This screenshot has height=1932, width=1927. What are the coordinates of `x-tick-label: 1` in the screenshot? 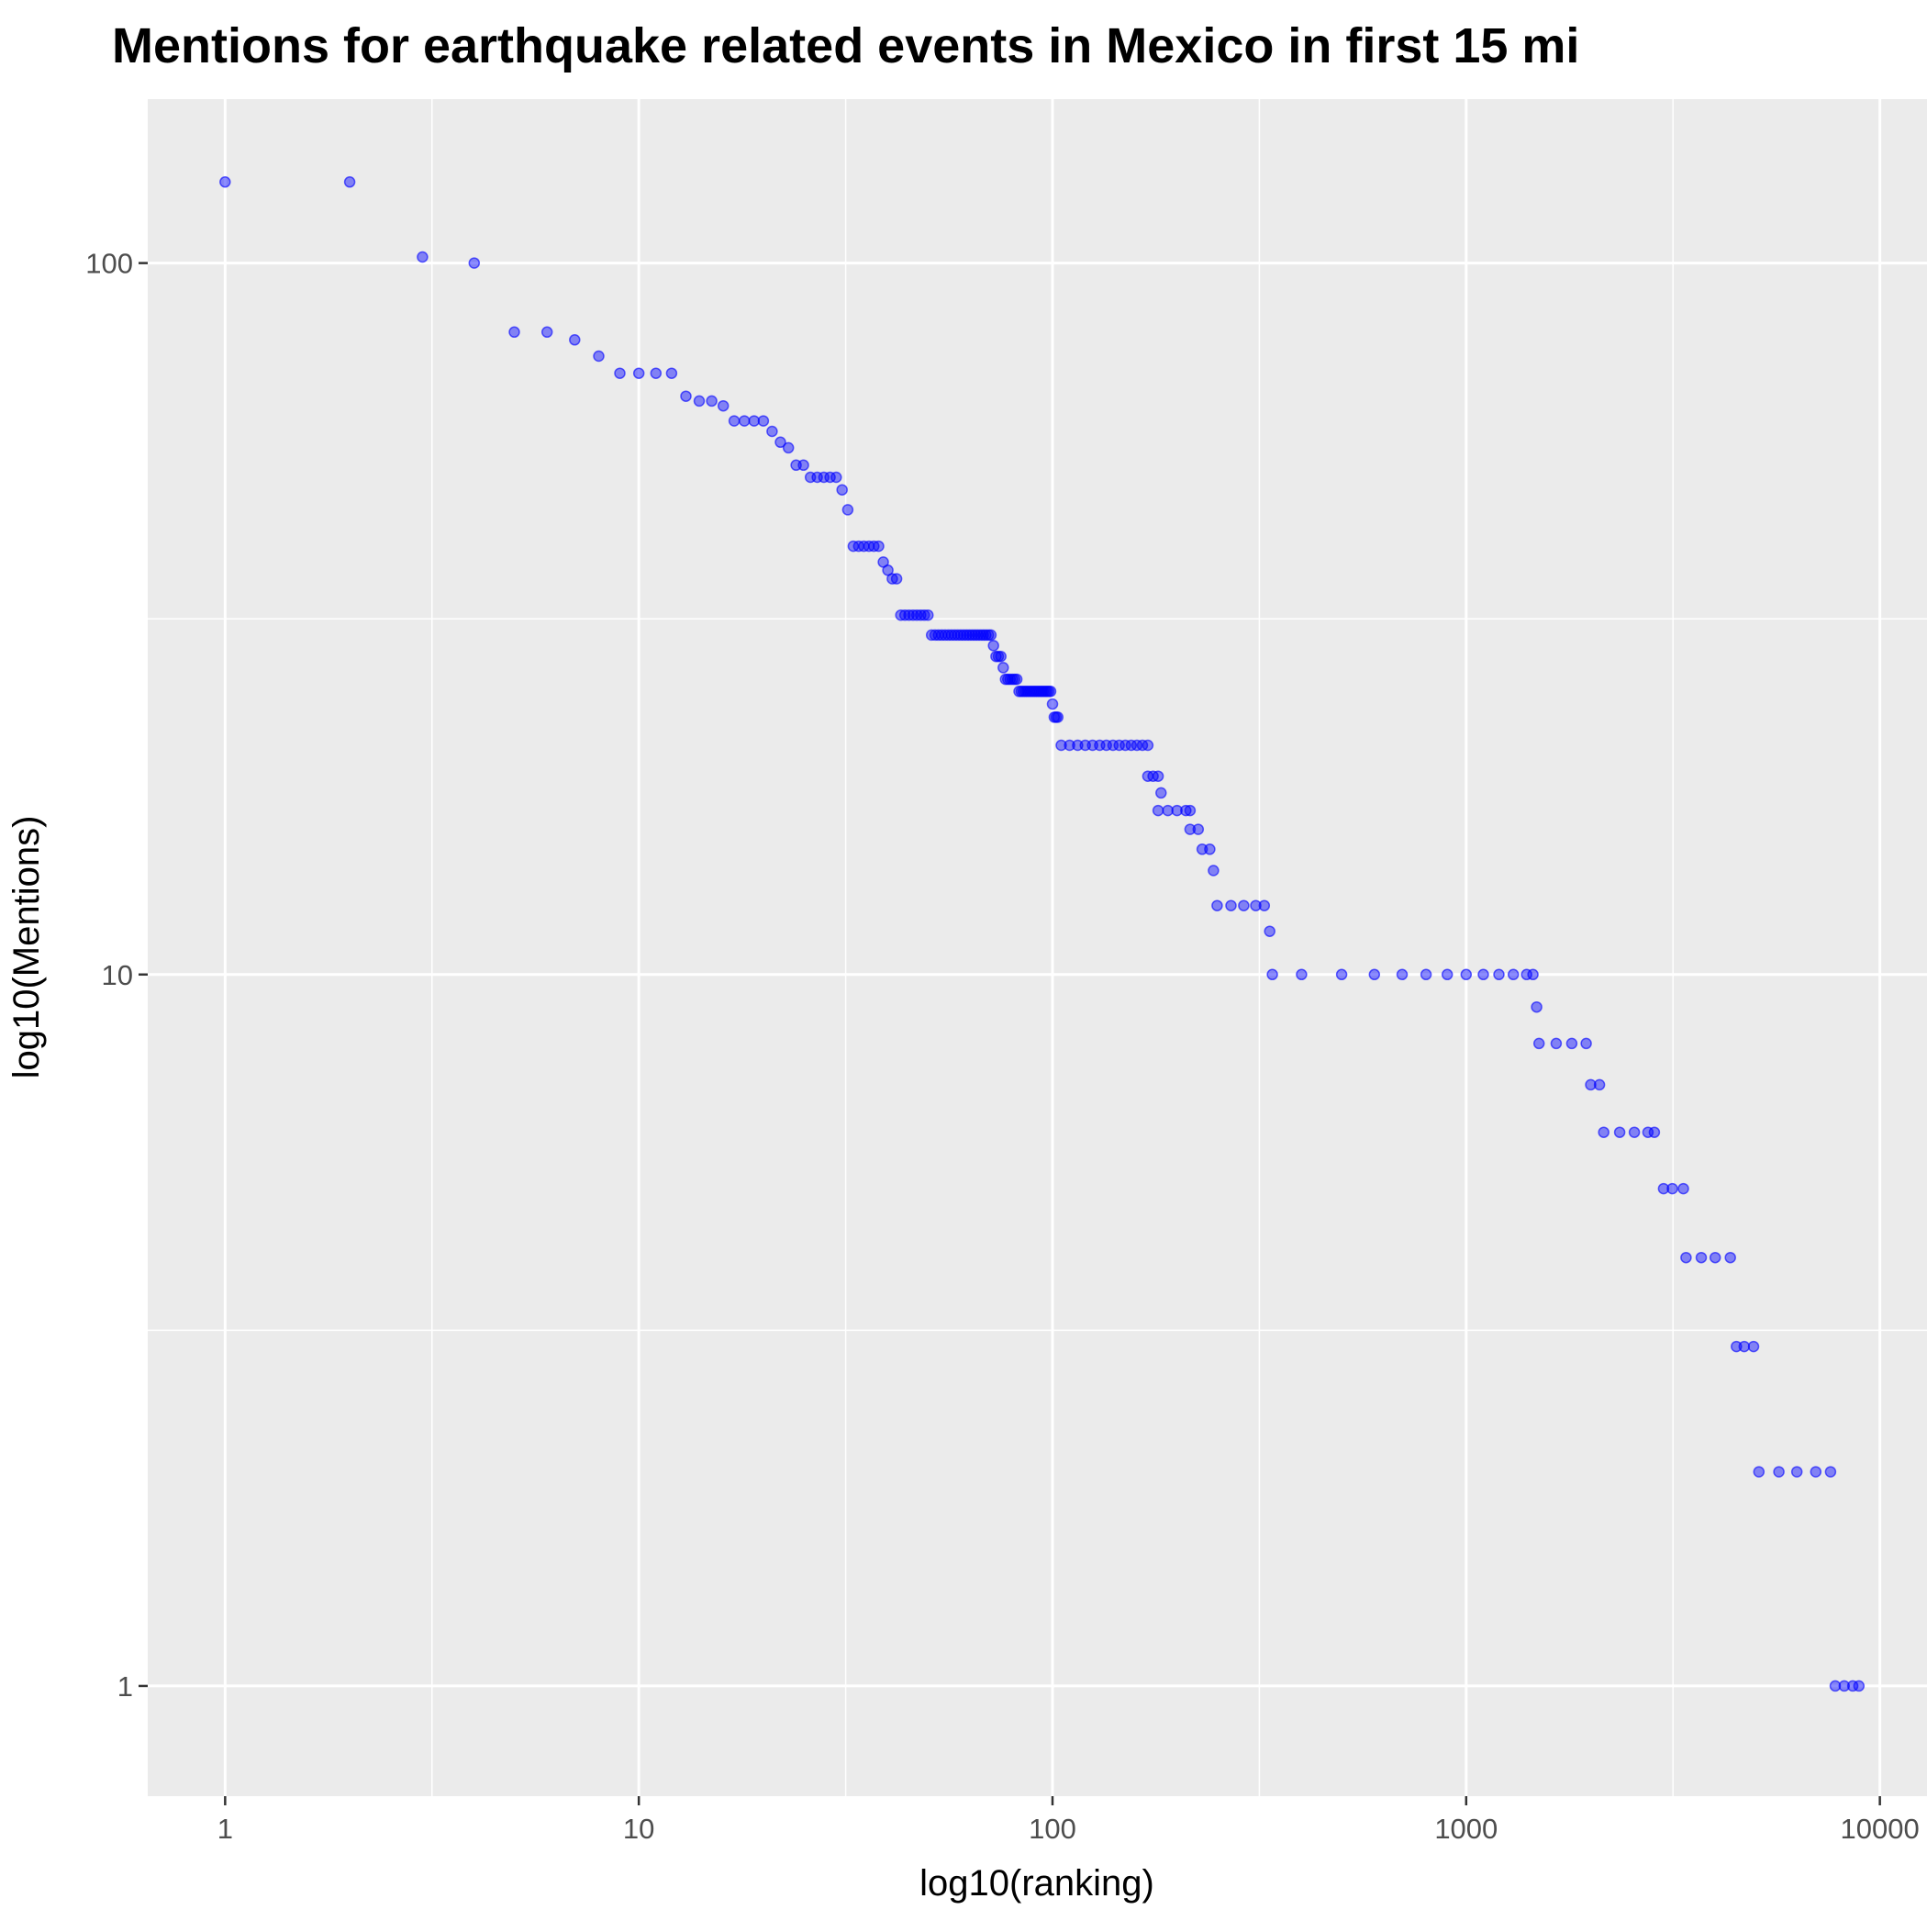 It's located at (225, 1829).